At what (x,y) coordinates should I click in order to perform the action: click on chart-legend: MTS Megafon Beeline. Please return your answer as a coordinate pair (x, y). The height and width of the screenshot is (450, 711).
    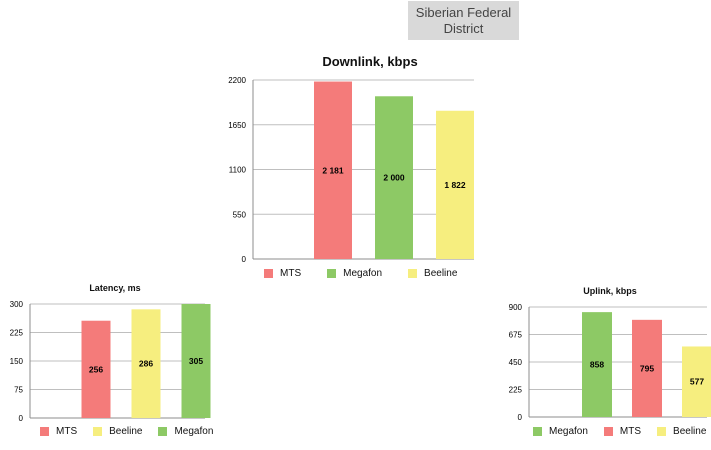
    Looking at the image, I should click on (360, 273).